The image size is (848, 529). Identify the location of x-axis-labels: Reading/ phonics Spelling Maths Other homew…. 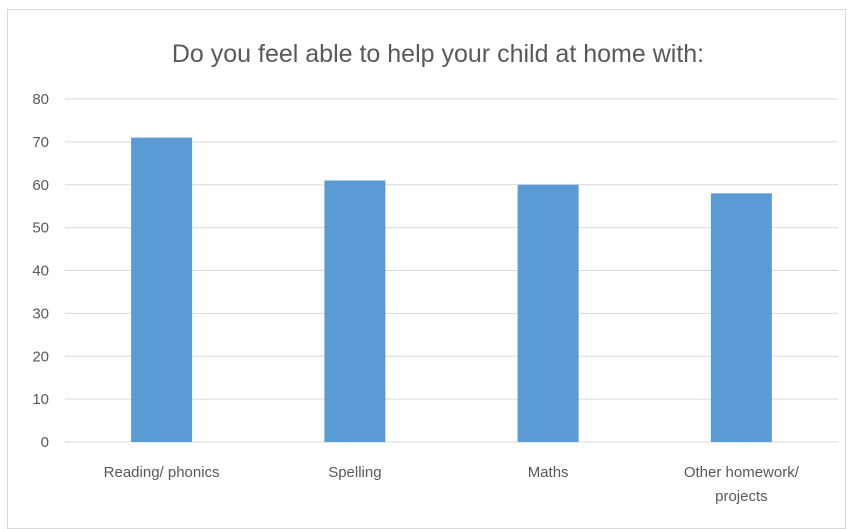
(452, 484).